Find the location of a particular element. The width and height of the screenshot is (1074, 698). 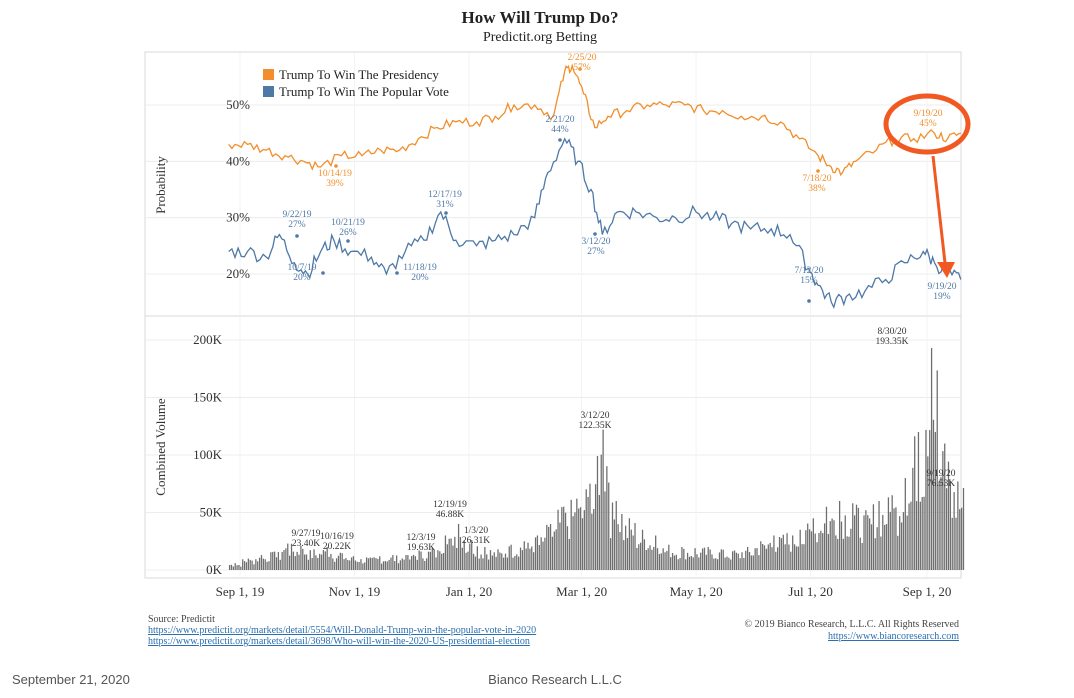

annotation-value: 20% is located at coordinates (420, 278).